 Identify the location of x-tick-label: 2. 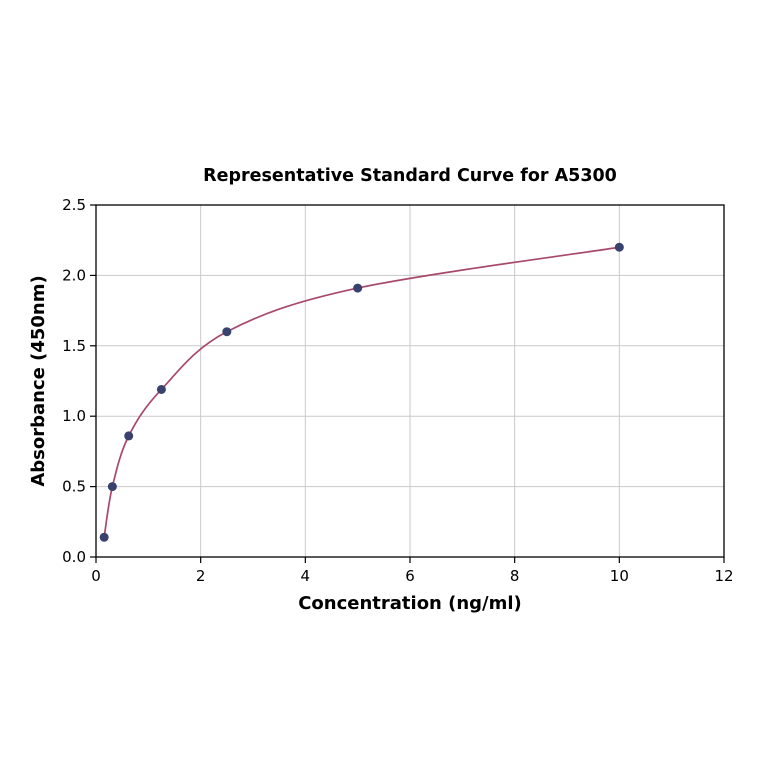
(201, 576).